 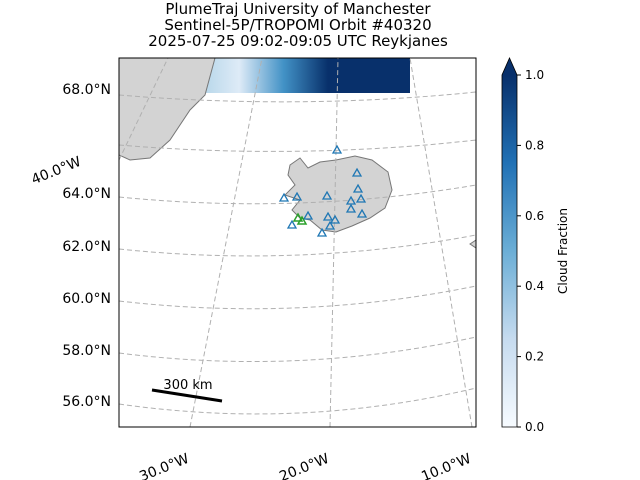 What do you see at coordinates (56, 171) in the screenshot?
I see `lon-label: 40.0°W` at bounding box center [56, 171].